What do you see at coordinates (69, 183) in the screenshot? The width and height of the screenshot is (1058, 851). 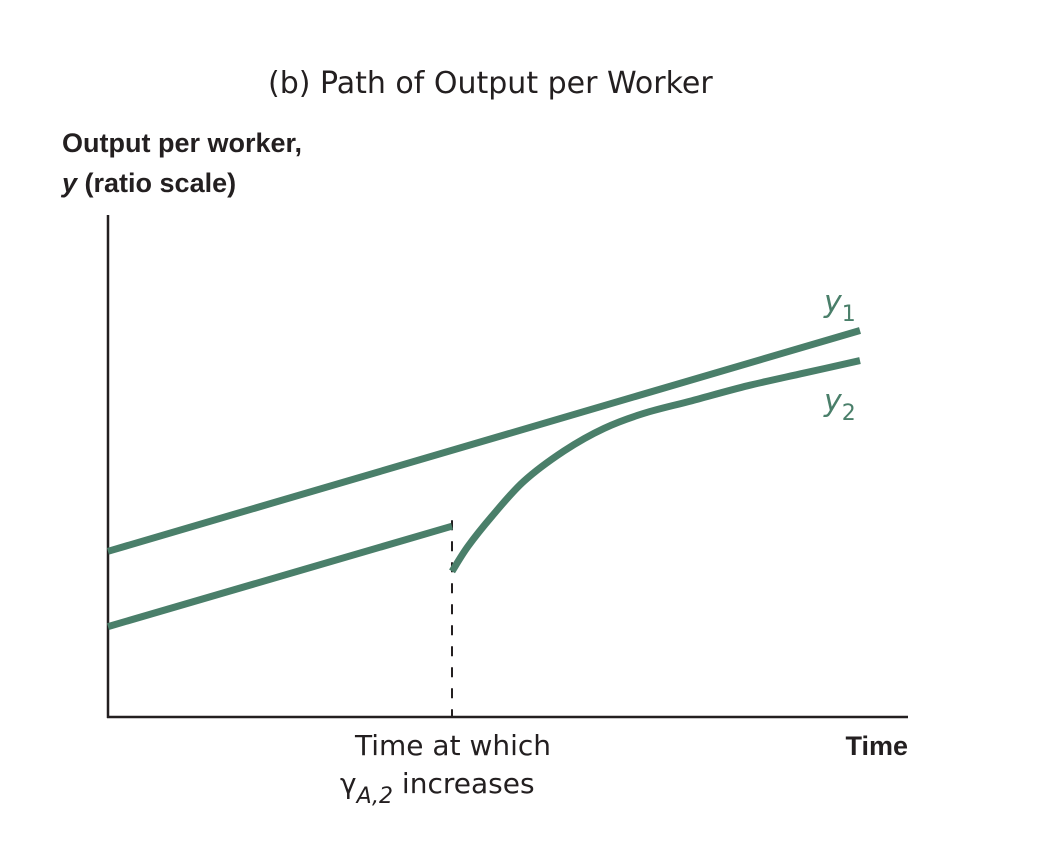 I see `y-axis-label-variable: y` at bounding box center [69, 183].